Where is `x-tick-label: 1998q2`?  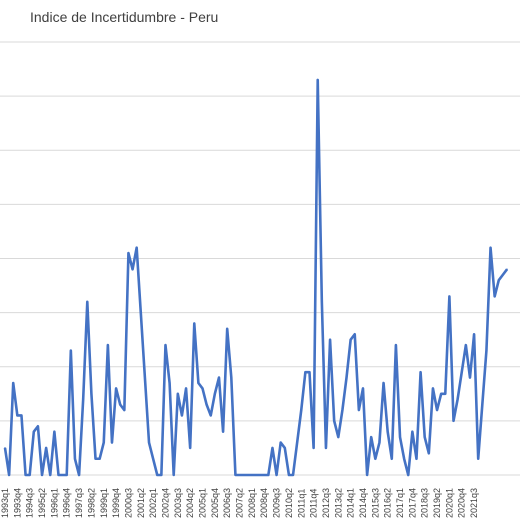 x-tick-label: 1998q2 is located at coordinates (91, 503).